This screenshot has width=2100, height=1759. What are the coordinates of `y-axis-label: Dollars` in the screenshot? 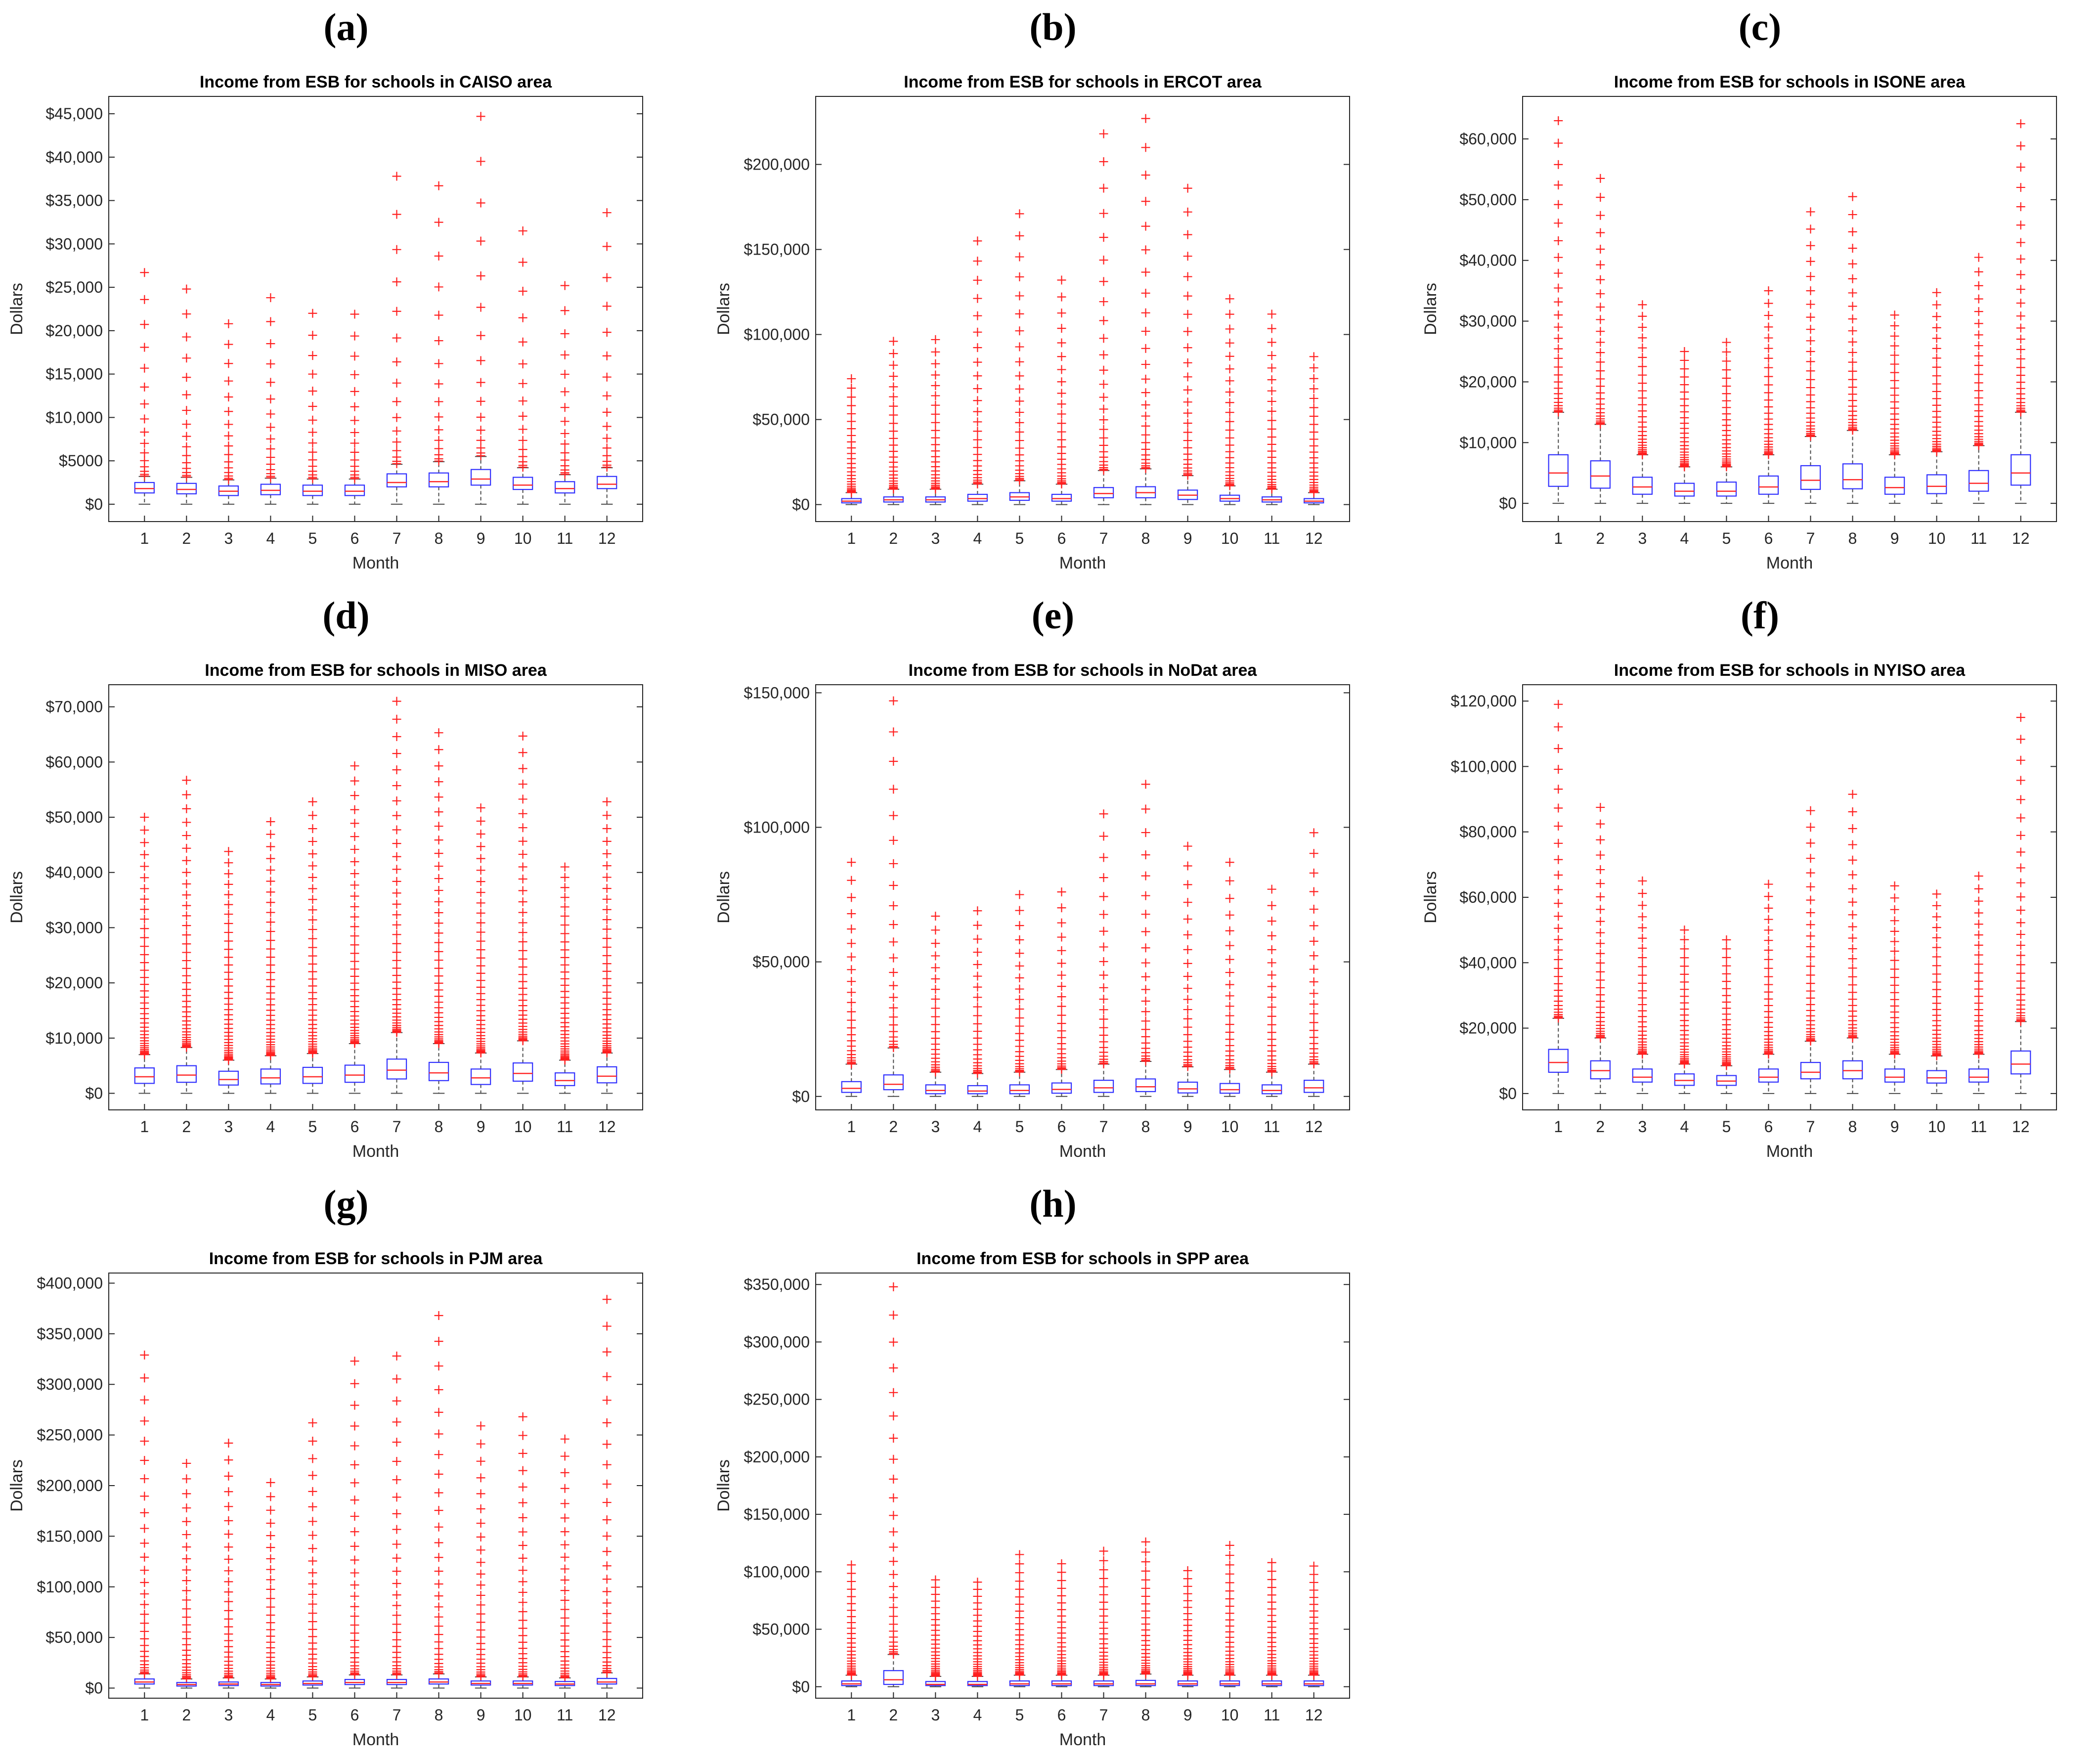 It's located at (723, 1485).